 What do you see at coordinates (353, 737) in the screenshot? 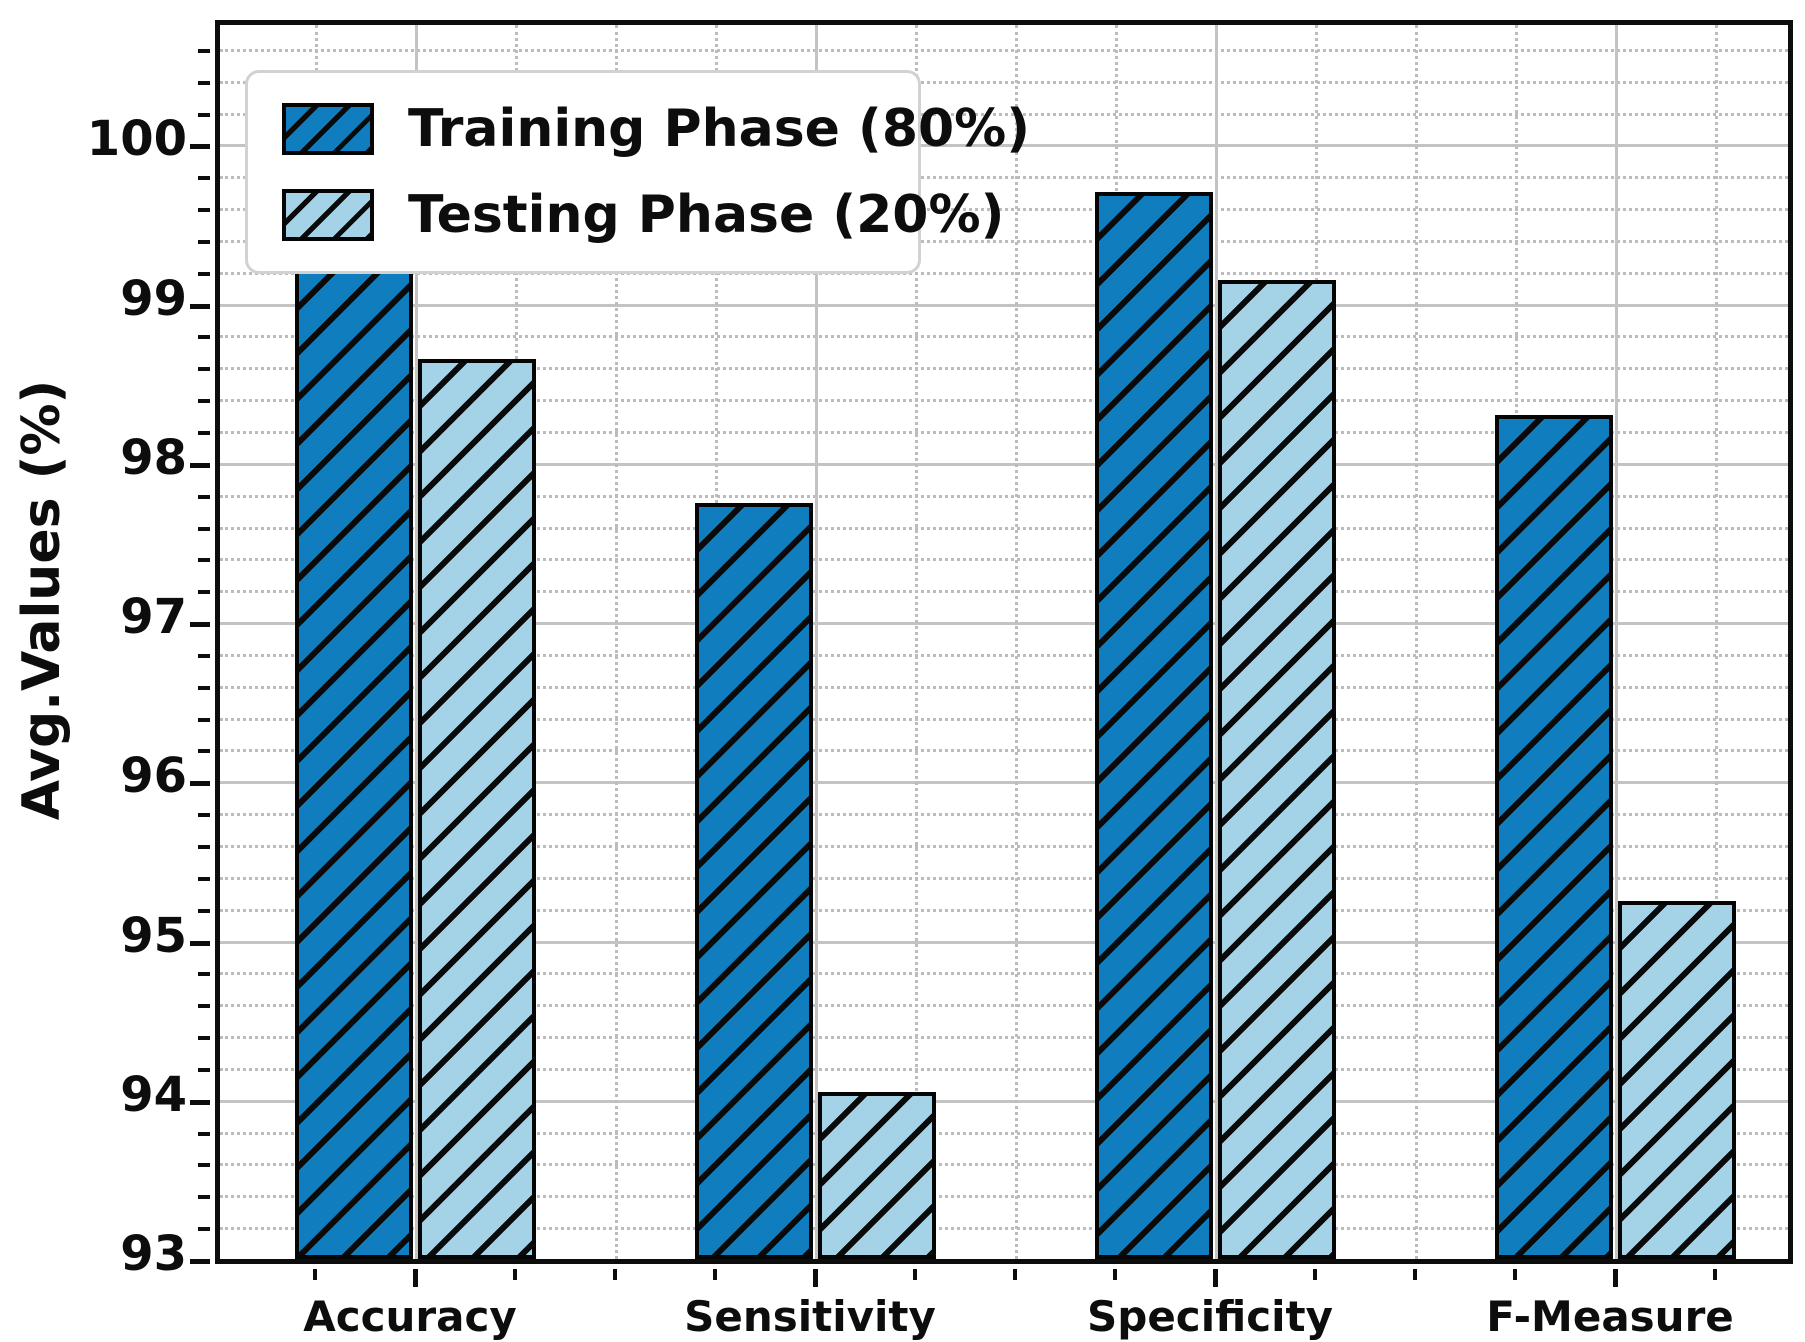
I see `bar-training-accuracy` at bounding box center [353, 737].